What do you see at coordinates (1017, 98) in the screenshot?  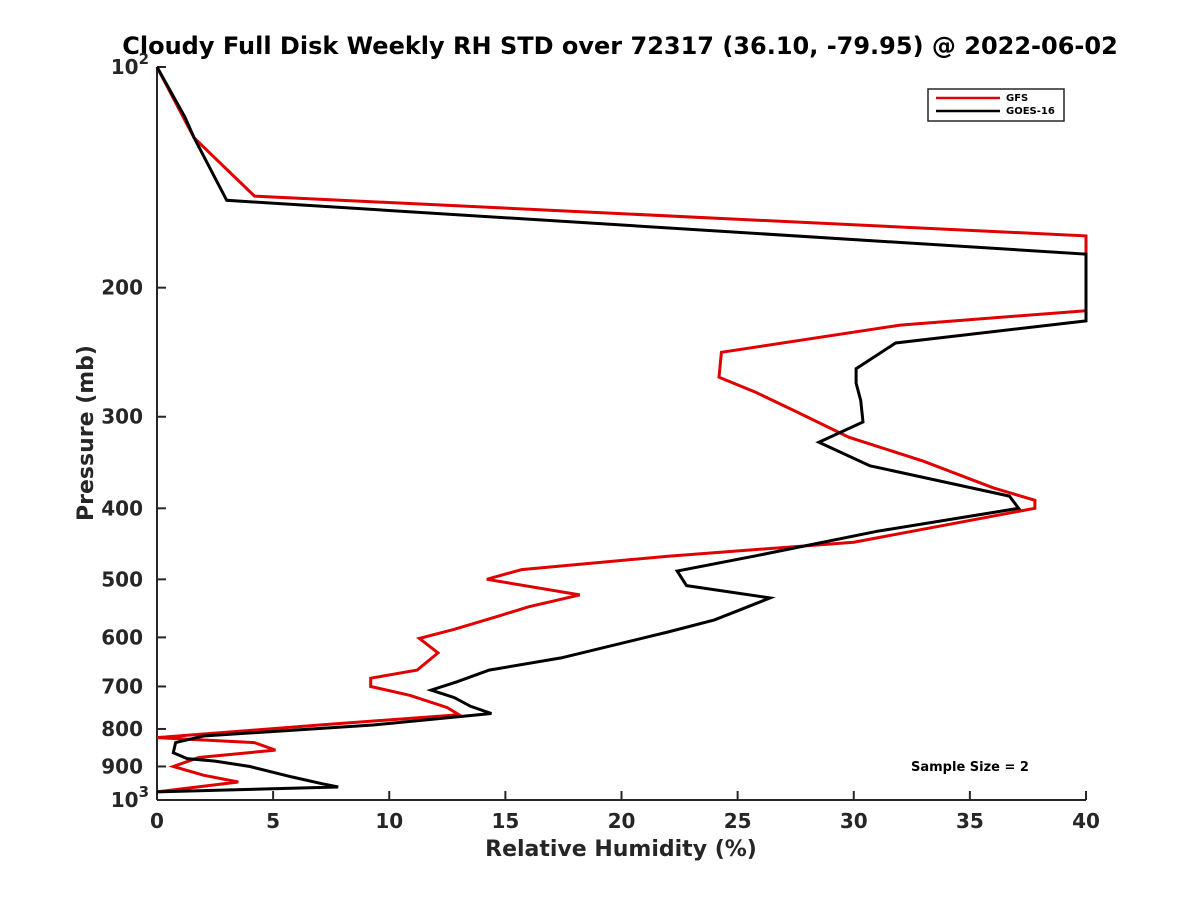 I see `legend-label-gfs: GFS` at bounding box center [1017, 98].